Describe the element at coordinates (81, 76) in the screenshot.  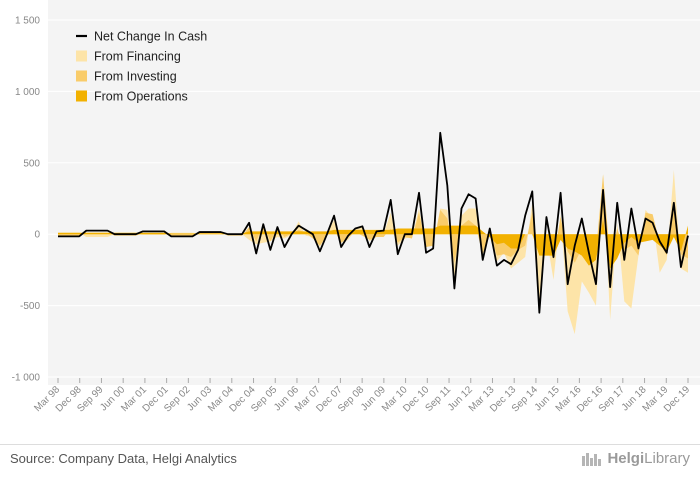
I see `legend-marker-investing` at that location.